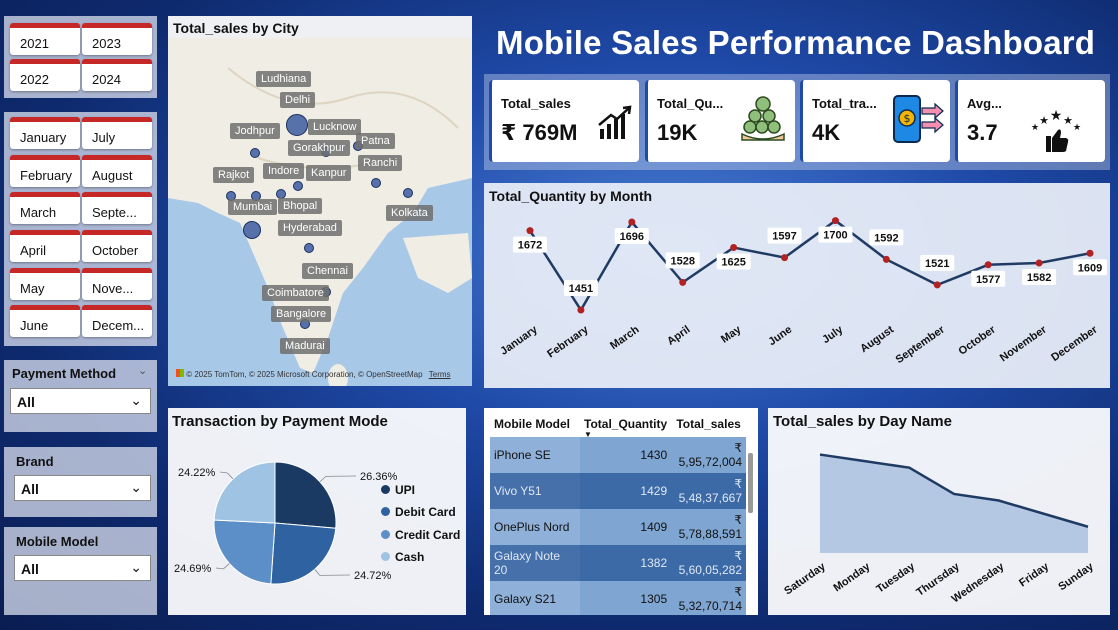 The width and height of the screenshot is (1118, 630). What do you see at coordinates (117, 39) in the screenshot?
I see `year-button: 2023` at bounding box center [117, 39].